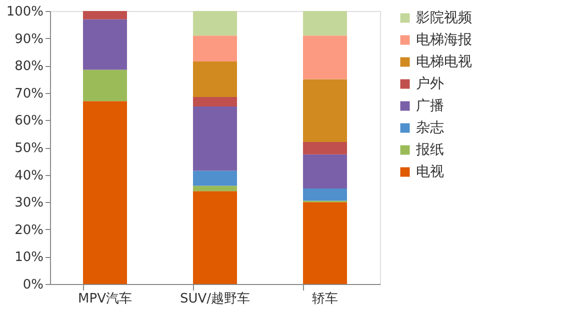 Image resolution: width=569 pixels, height=323 pixels. I want to click on y-tick-label: 90%, so click(29, 39).